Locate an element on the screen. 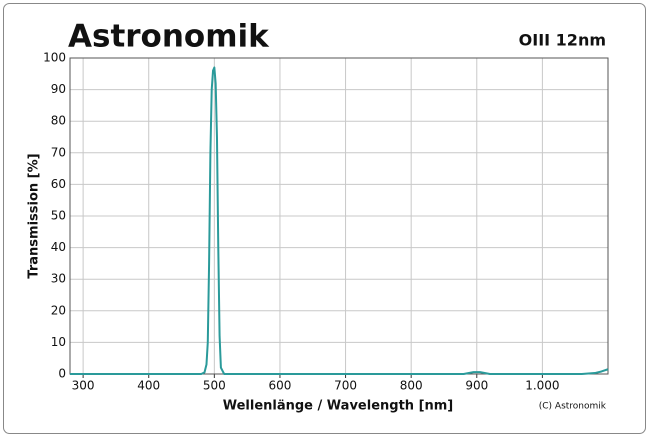  x-tick-label: 300 is located at coordinates (83, 386).